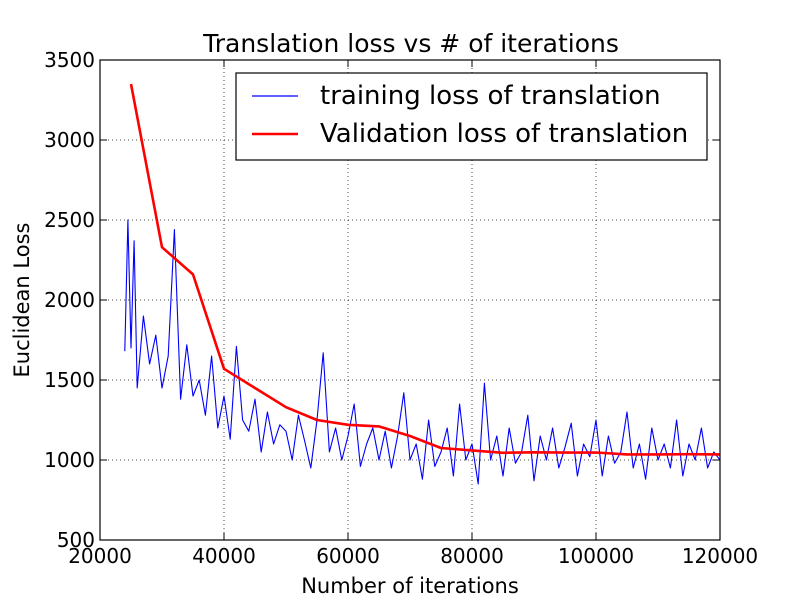 This screenshot has width=800, height=600. Describe the element at coordinates (490, 96) in the screenshot. I see `legend-label-training: training loss of translation` at that location.